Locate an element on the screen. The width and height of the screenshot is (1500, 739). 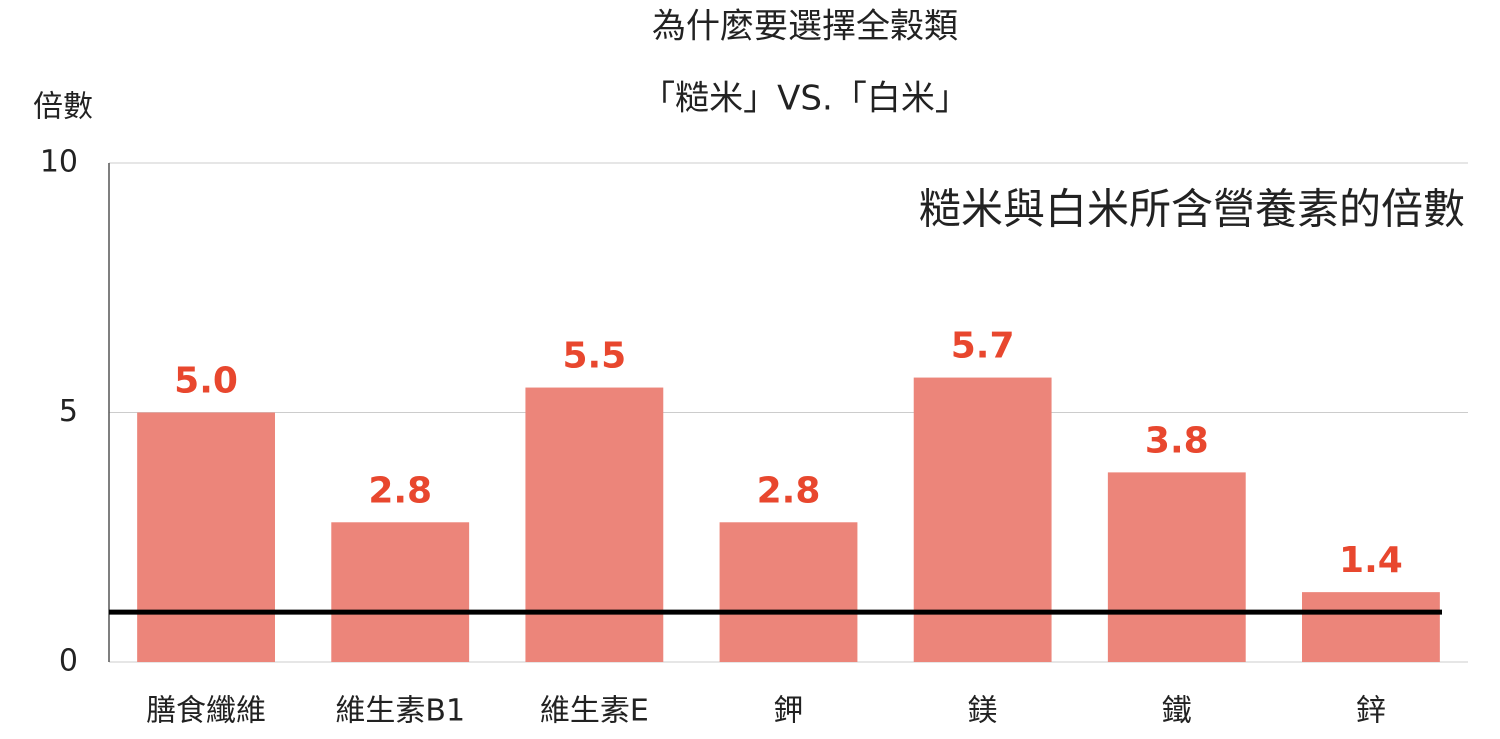
value-label: 3.8 is located at coordinates (1177, 440).